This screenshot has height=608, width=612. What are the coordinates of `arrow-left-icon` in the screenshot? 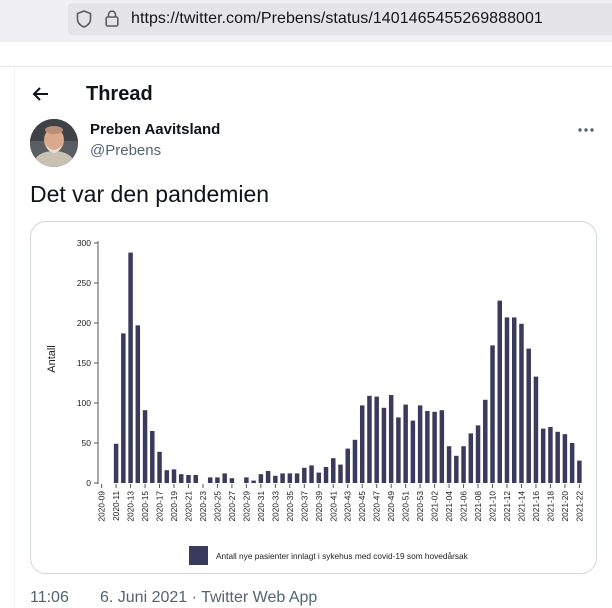 It's located at (41, 94).